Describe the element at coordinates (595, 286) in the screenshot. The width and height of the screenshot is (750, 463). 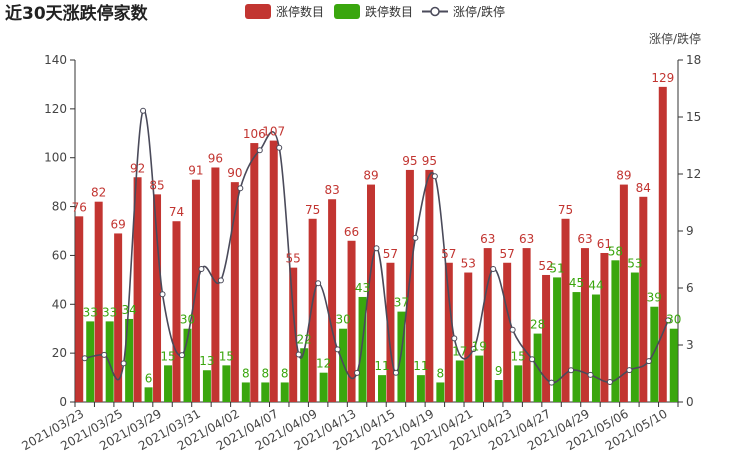
I see `data-label-limit-down: 44` at that location.